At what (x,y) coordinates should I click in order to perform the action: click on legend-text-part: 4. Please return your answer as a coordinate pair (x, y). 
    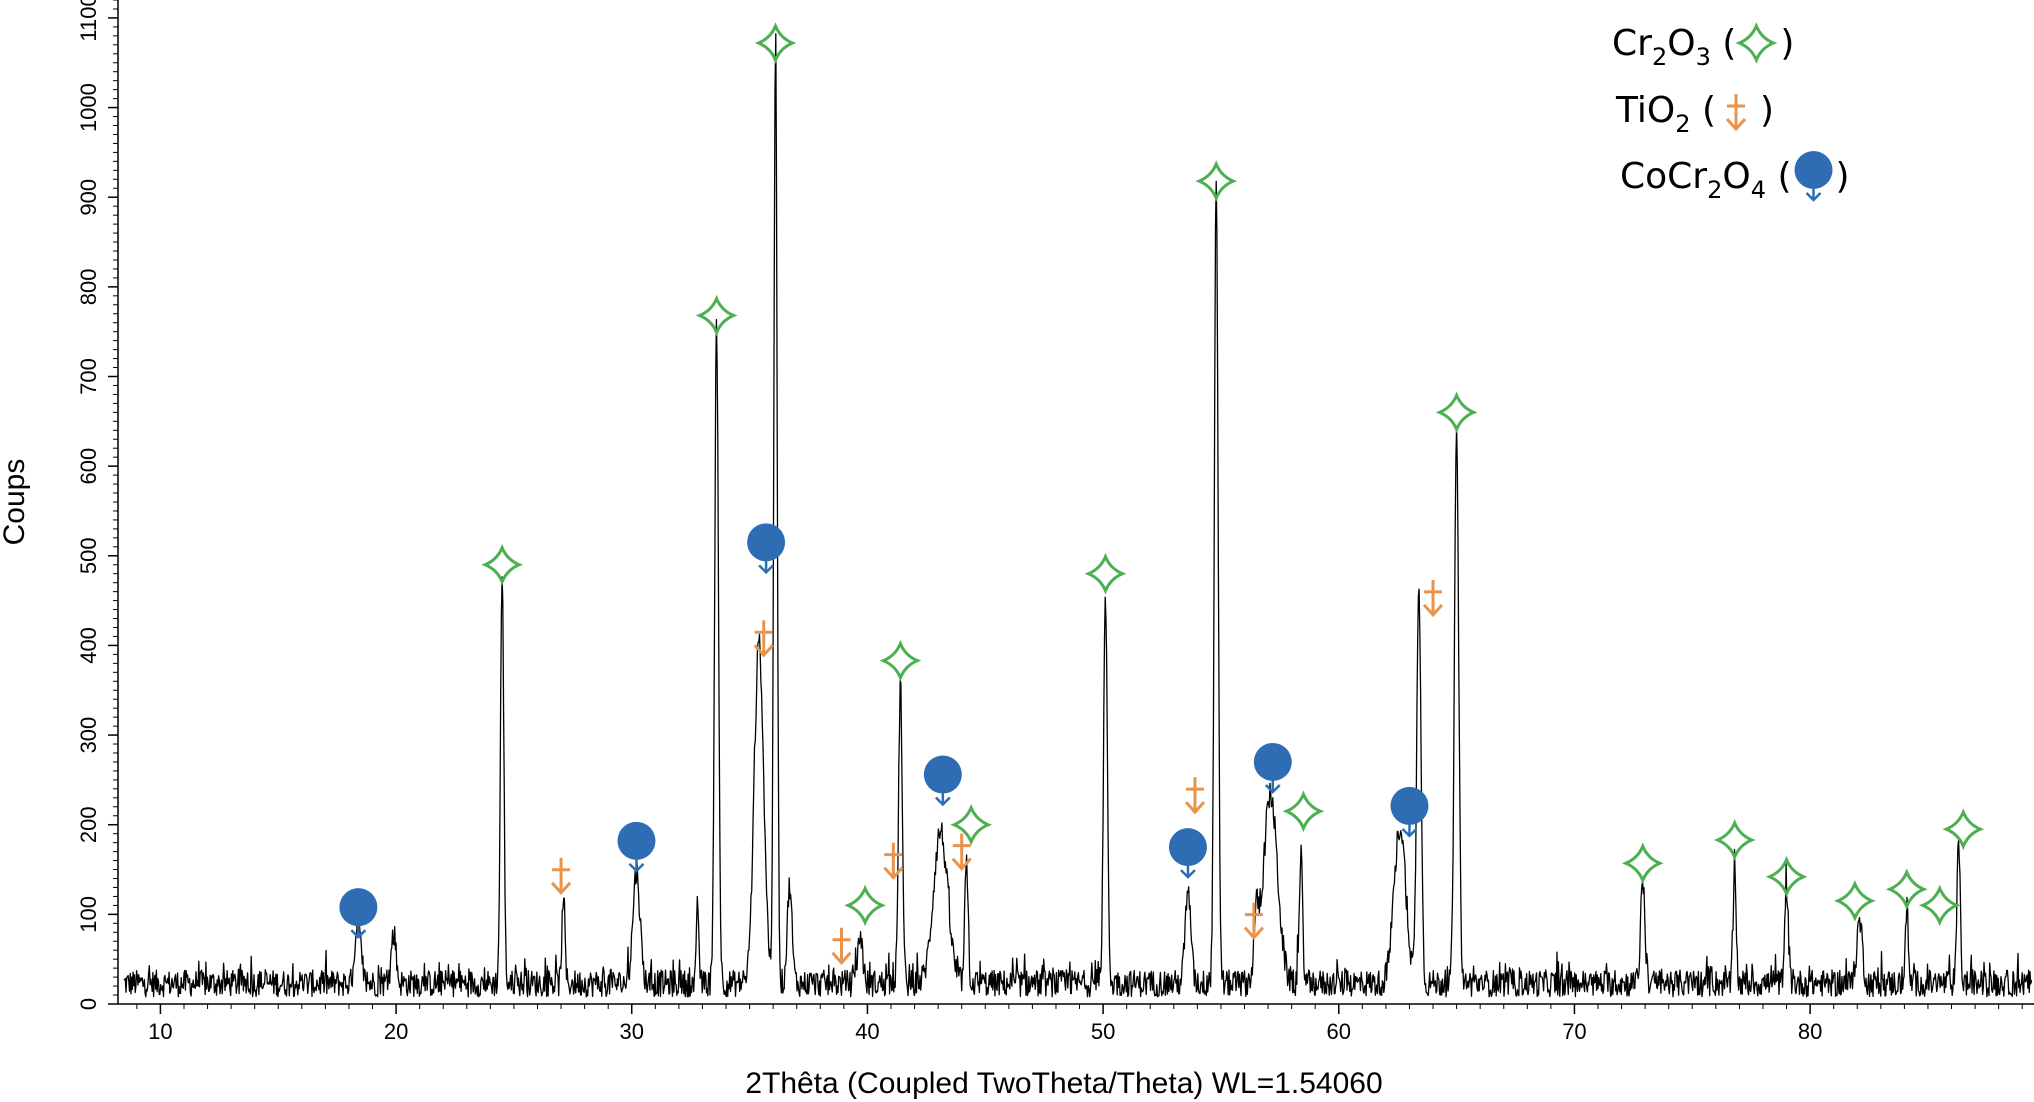
    Looking at the image, I should click on (1758, 190).